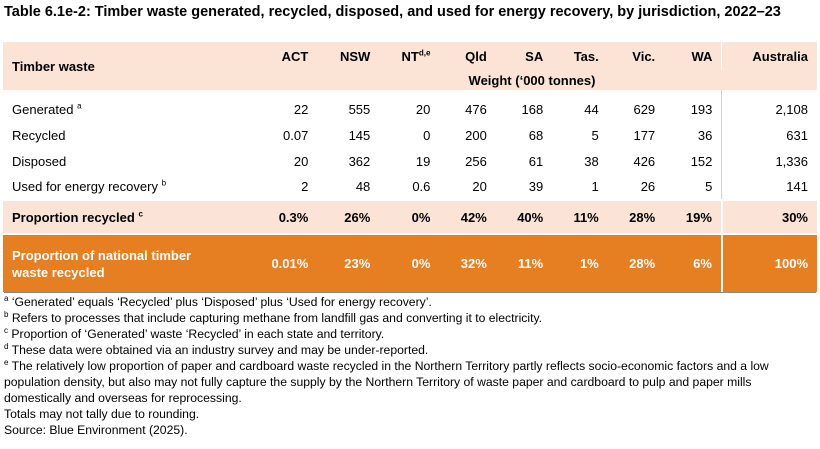  I want to click on cell: 26%, so click(348, 216).